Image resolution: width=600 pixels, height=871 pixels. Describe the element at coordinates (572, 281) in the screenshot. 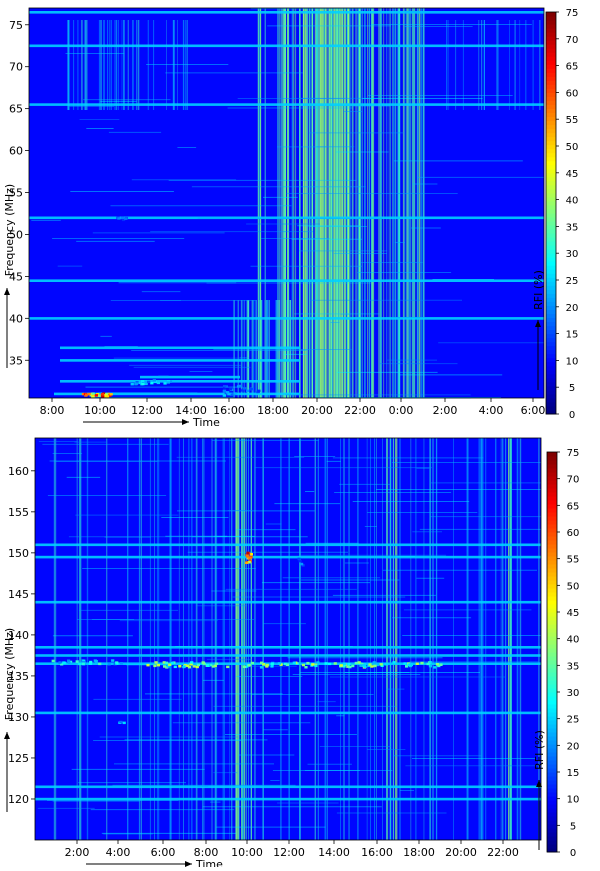

I see `colorbar-tick-label: 25` at that location.